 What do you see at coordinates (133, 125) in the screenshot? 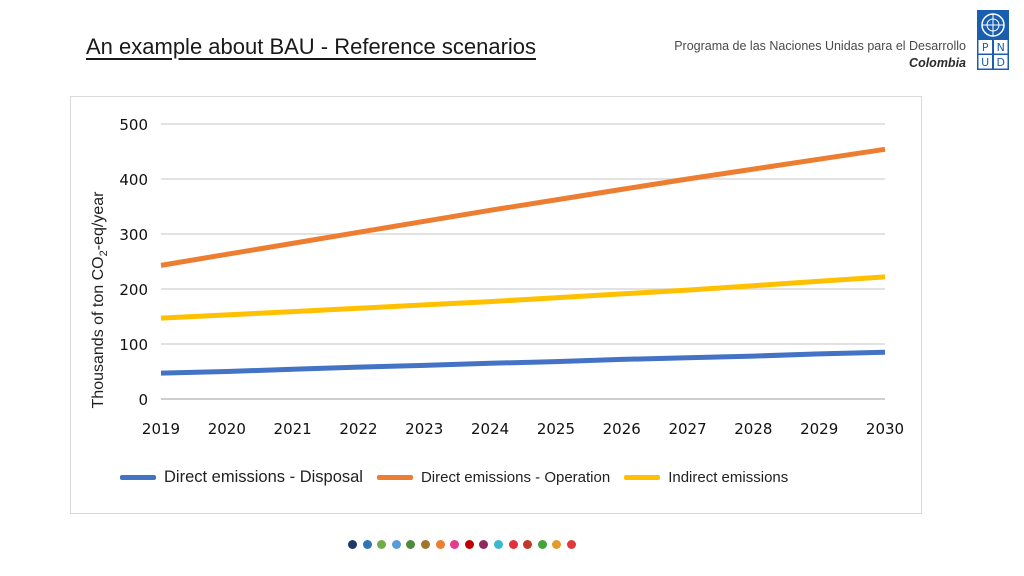
I see `y-tick-label: 500` at bounding box center [133, 125].